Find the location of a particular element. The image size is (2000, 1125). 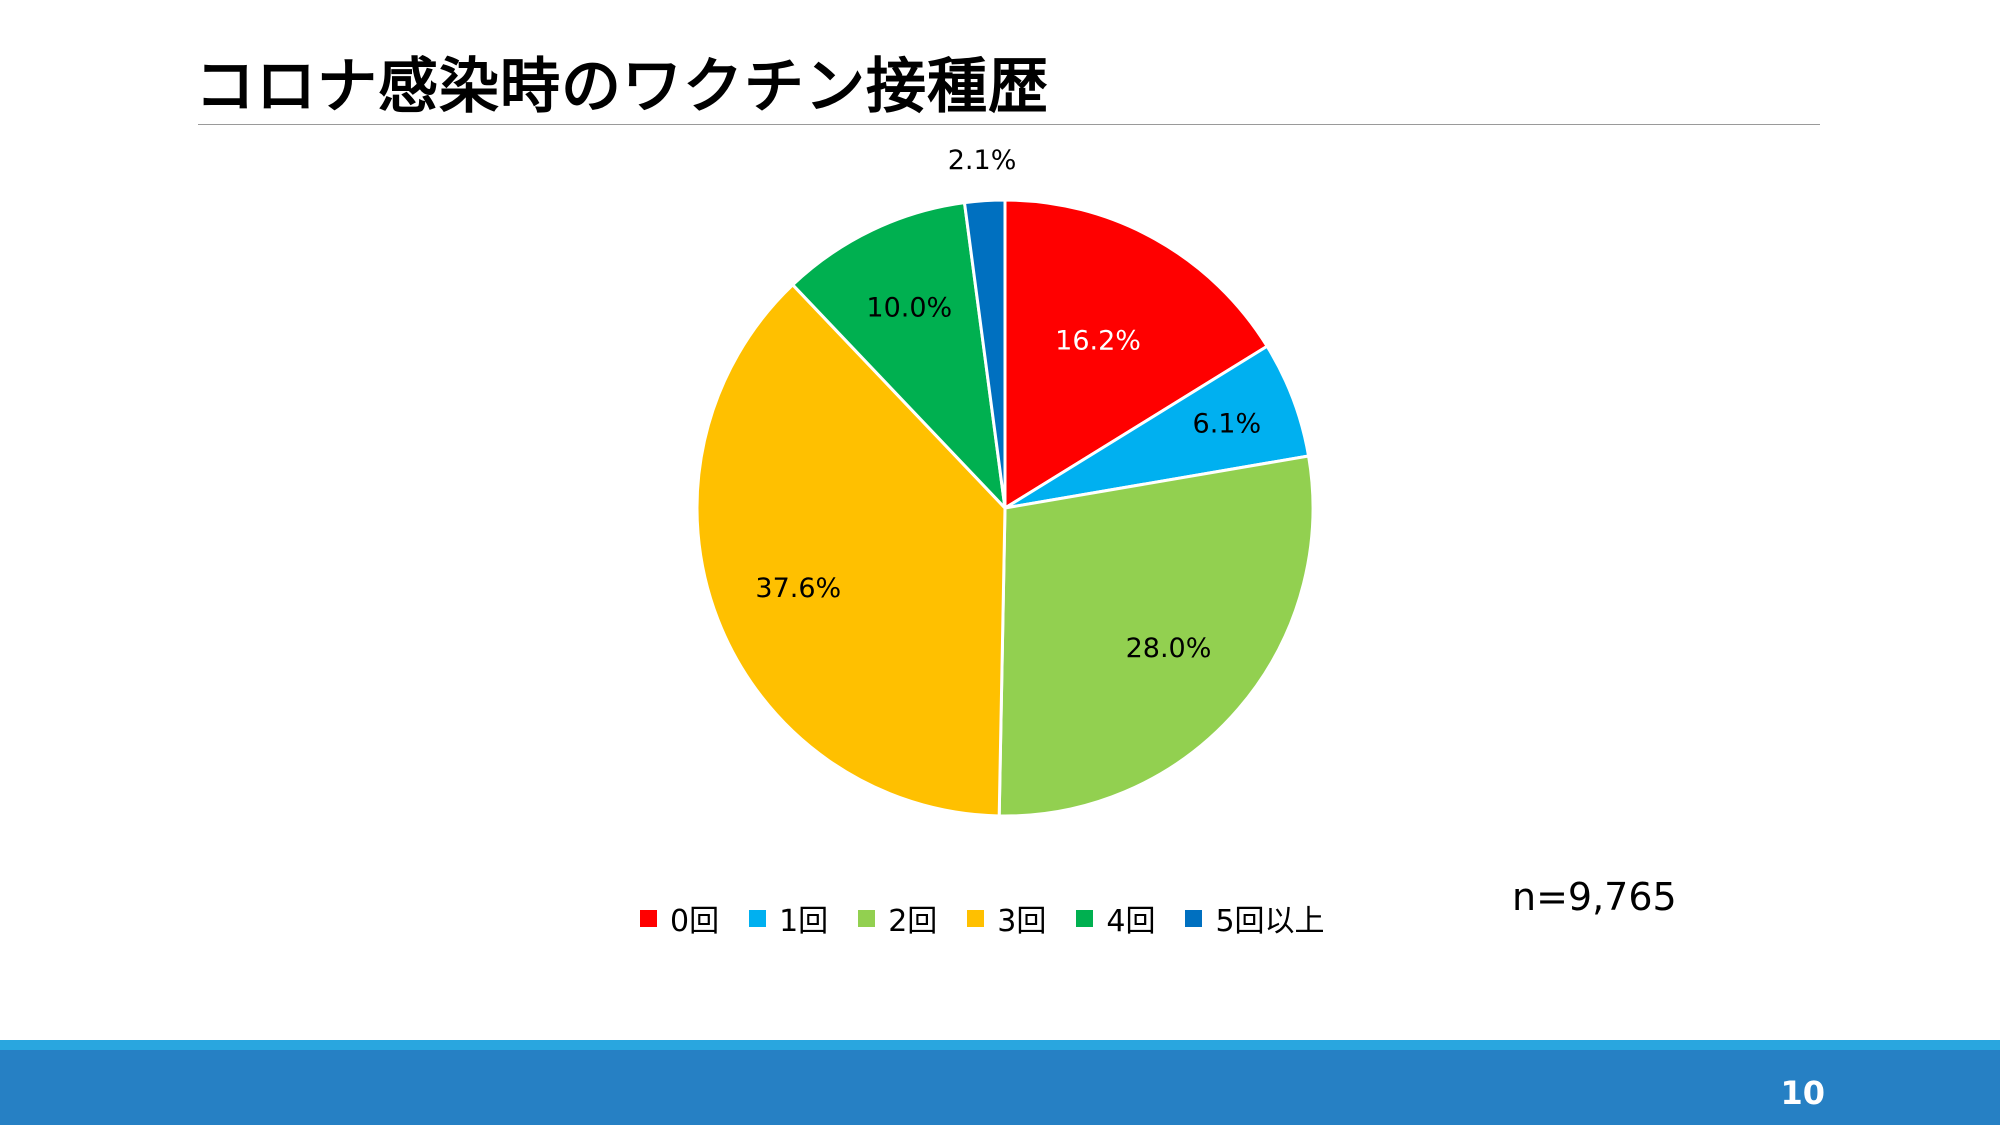

footer-bar is located at coordinates (1000, 1087).